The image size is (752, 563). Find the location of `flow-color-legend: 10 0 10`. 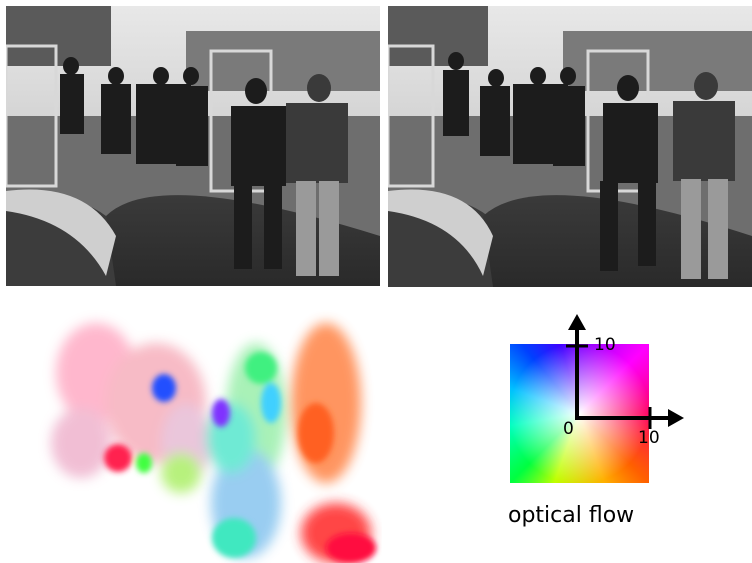

flow-color-legend: 10 0 10 is located at coordinates (600, 410).